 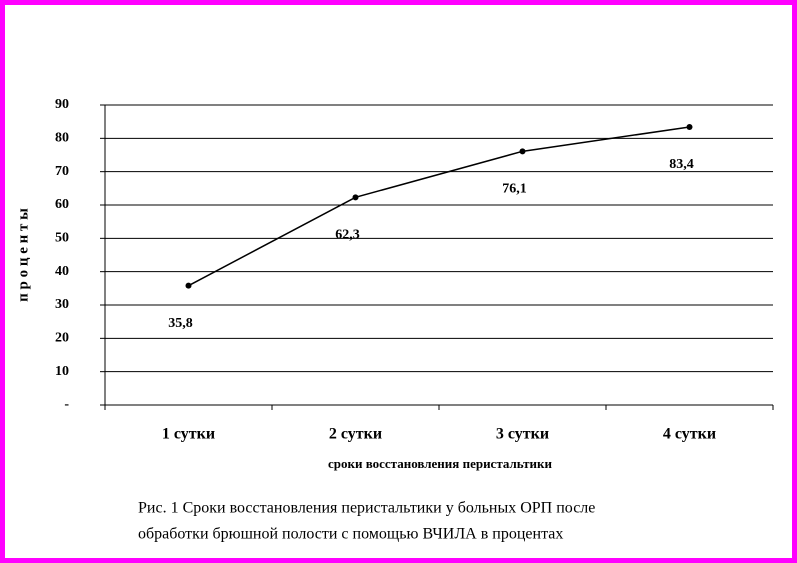 I want to click on value-label: 83,4, so click(x=681, y=164).